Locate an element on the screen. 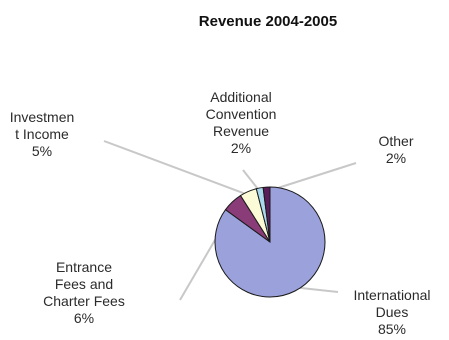 This screenshot has width=449, height=340. slice-label-line: Revenue is located at coordinates (241, 131).